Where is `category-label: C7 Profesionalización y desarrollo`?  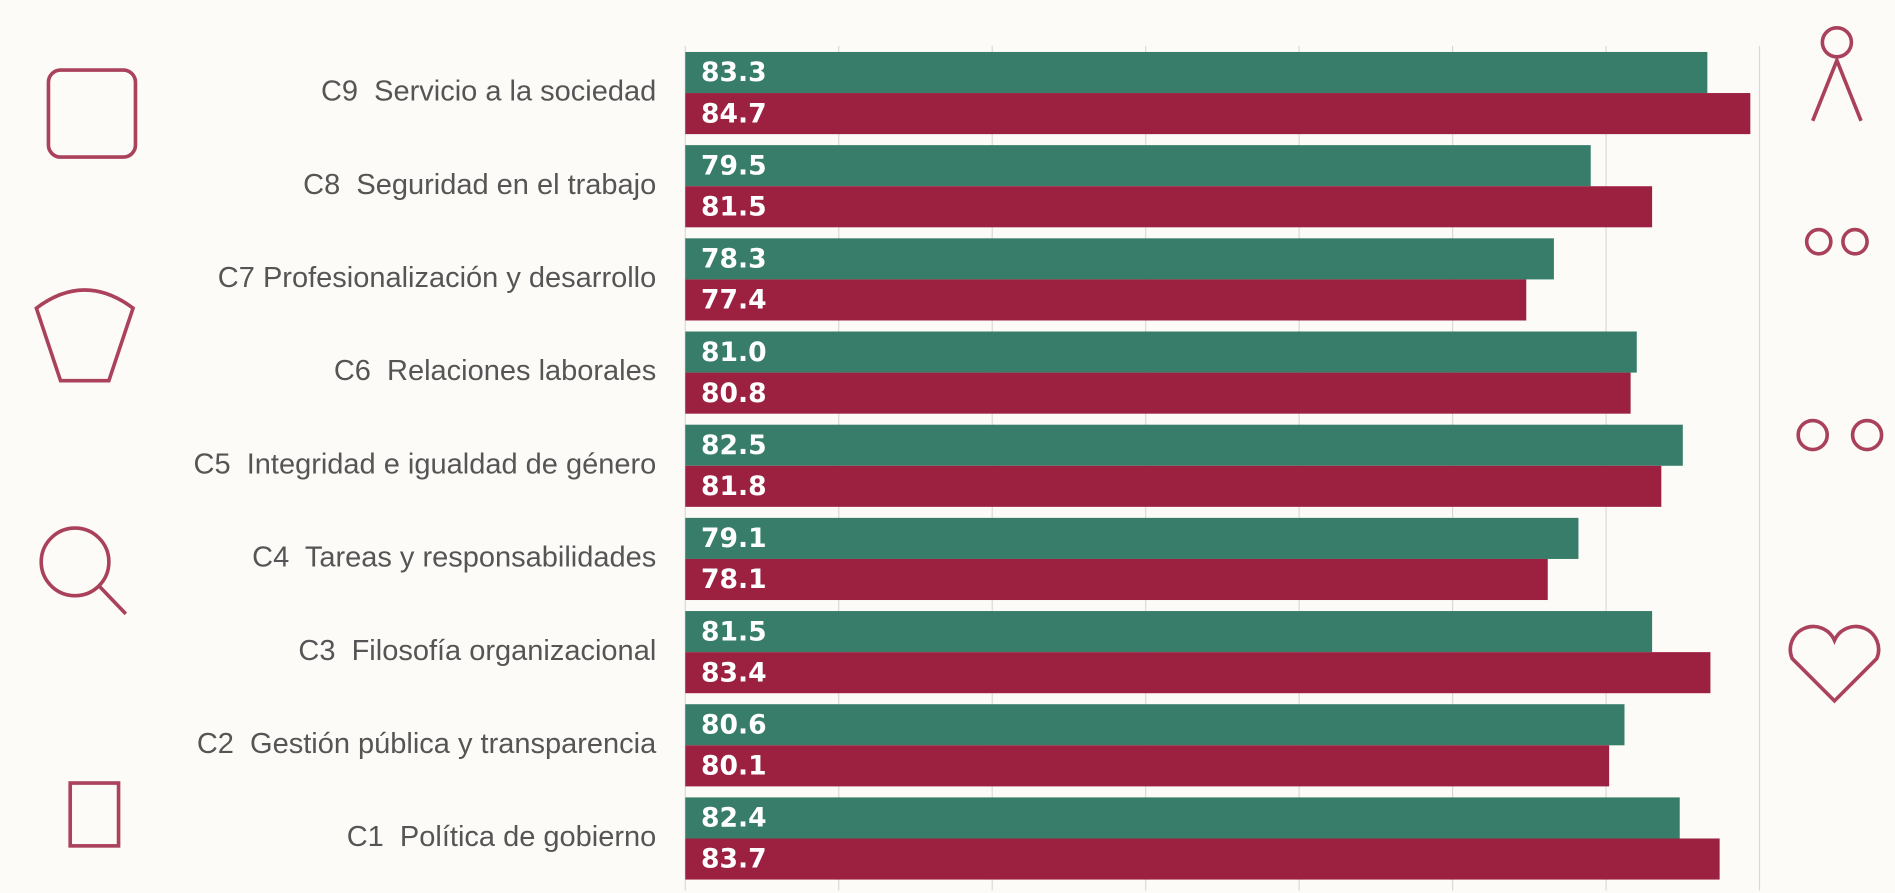
category-label: C7 Profesionalización y desarrollo is located at coordinates (437, 278).